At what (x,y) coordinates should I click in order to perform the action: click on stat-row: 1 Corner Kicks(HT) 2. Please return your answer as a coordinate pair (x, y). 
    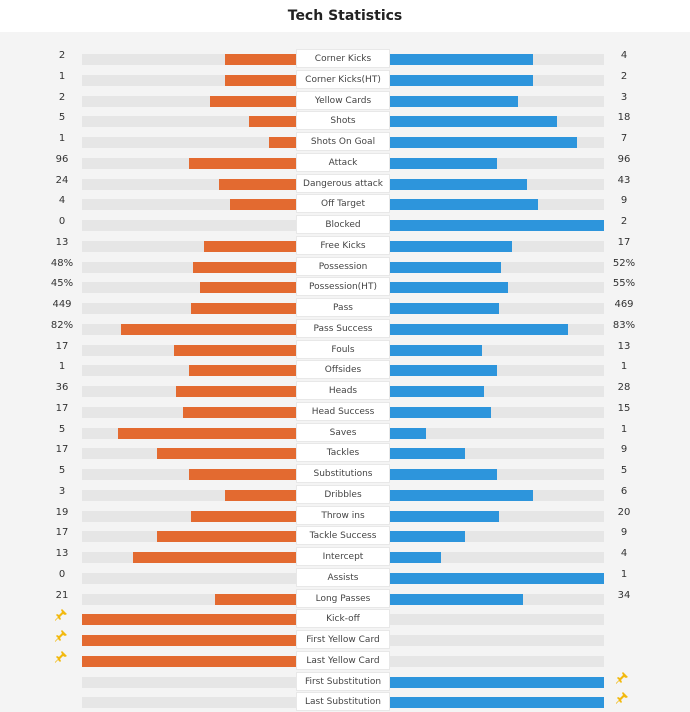
    Looking at the image, I should click on (345, 79).